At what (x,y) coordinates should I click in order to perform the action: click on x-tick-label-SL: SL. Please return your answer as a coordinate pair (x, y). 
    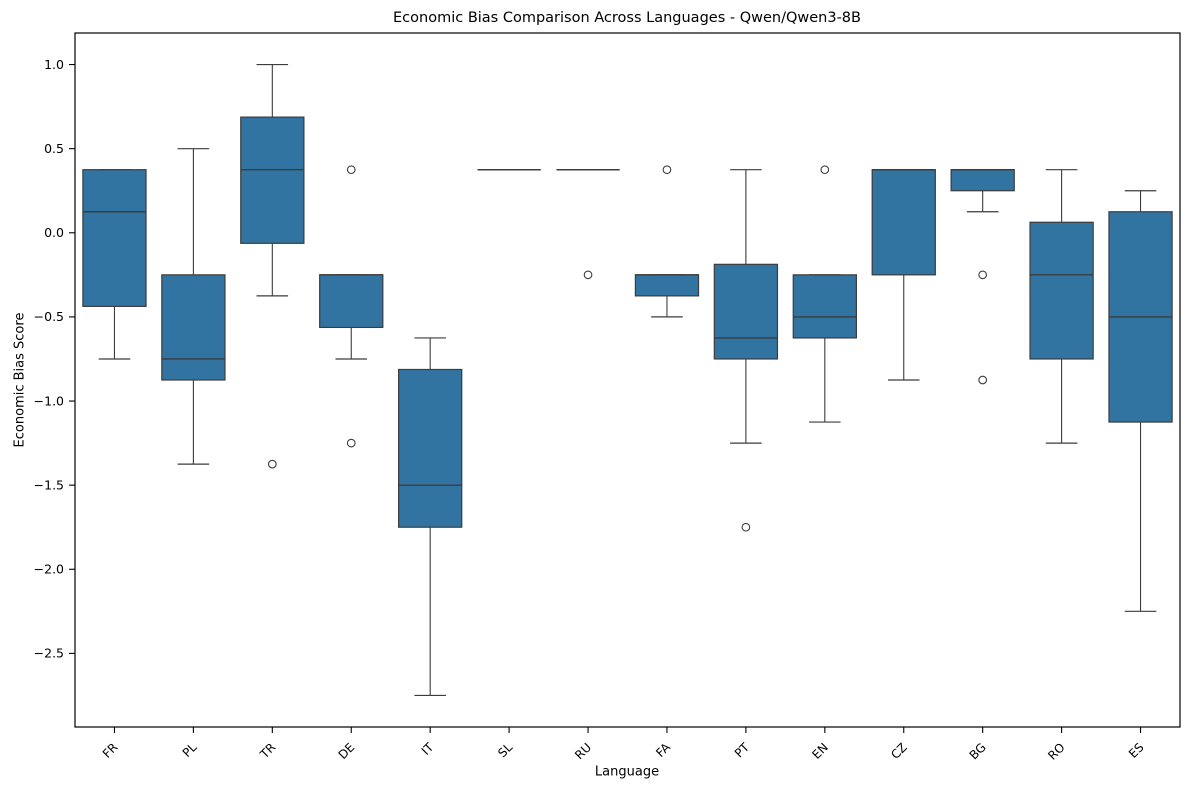
    Looking at the image, I should click on (505, 750).